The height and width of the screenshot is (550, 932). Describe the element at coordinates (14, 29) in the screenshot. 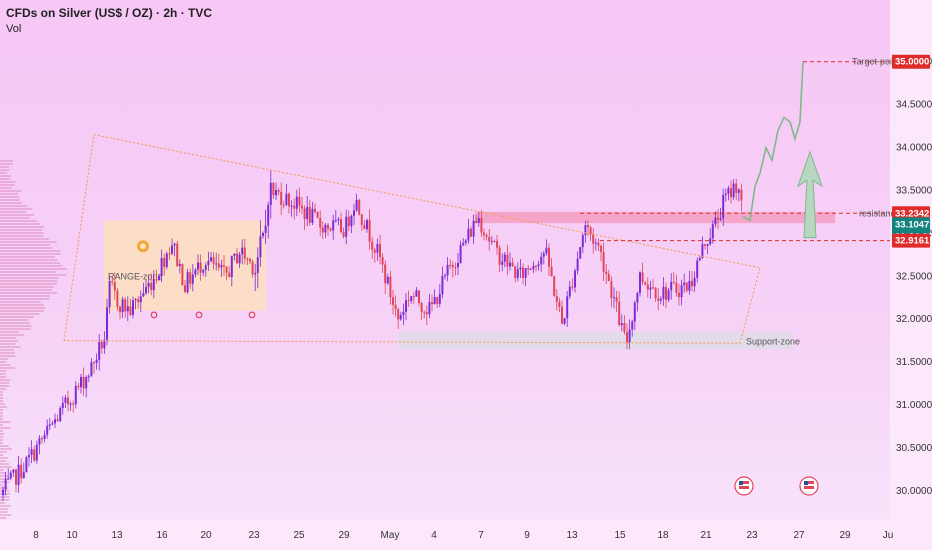

I see `volume-indicator-label: Vol` at that location.